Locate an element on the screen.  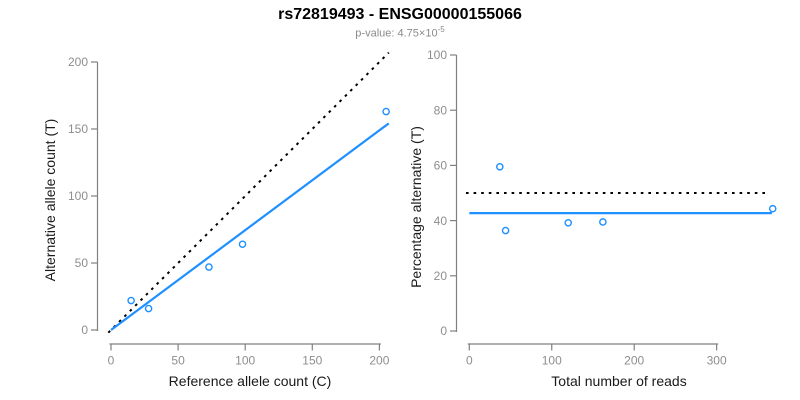
pvalue-subtitle: p-value: 4.75×10-5 is located at coordinates (400, 32).